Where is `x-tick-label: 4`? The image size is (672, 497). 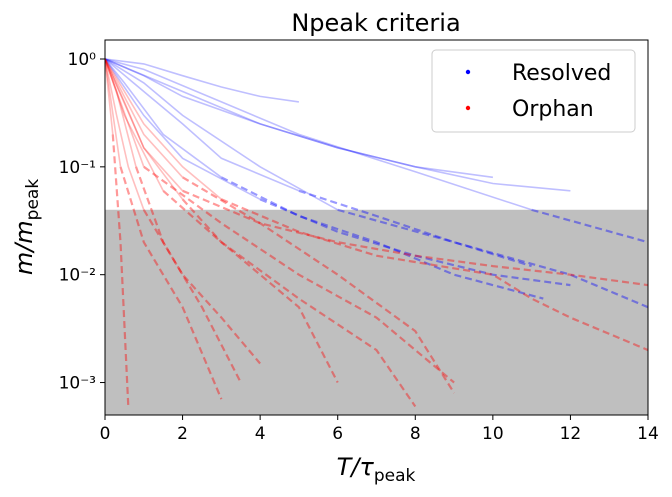
x-tick-label: 4 is located at coordinates (260, 434).